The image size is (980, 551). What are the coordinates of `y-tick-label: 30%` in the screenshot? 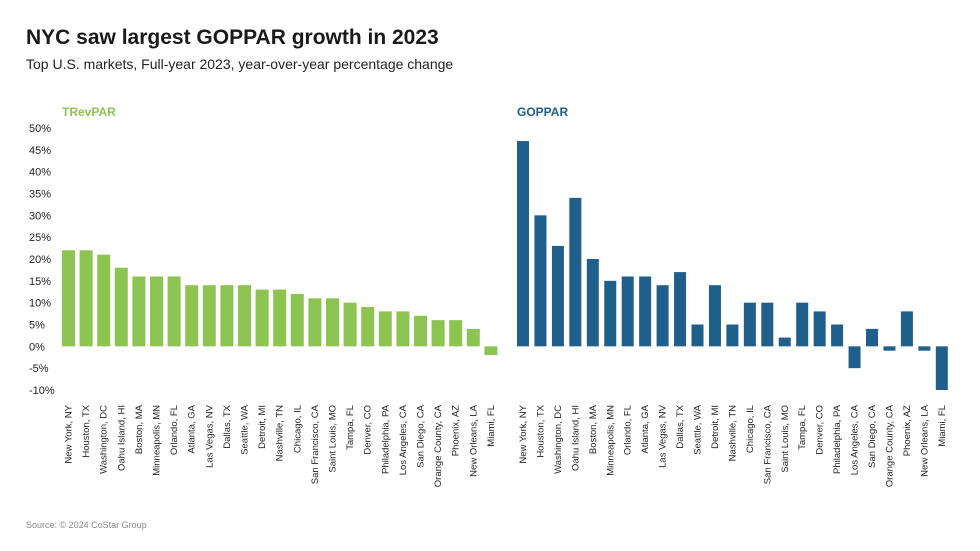 It's located at (40, 216).